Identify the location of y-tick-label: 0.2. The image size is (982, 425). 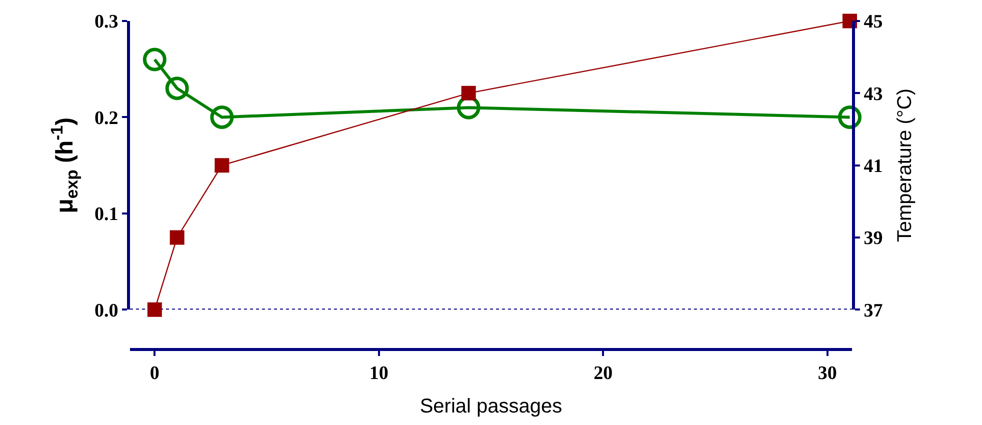
(106, 118).